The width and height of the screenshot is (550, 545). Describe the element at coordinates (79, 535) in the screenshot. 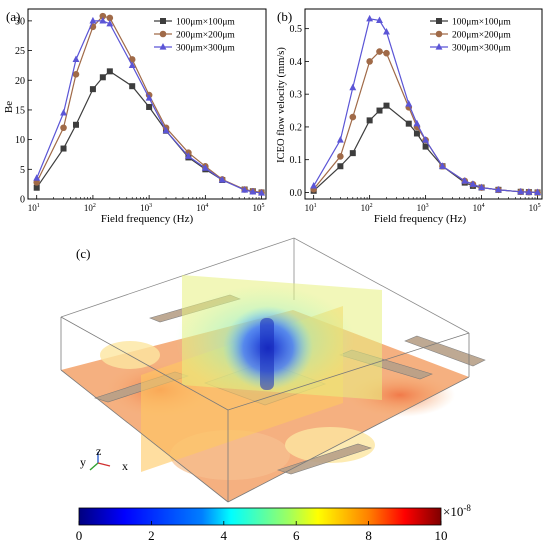

I see `colorbar-tick-label: 0` at that location.